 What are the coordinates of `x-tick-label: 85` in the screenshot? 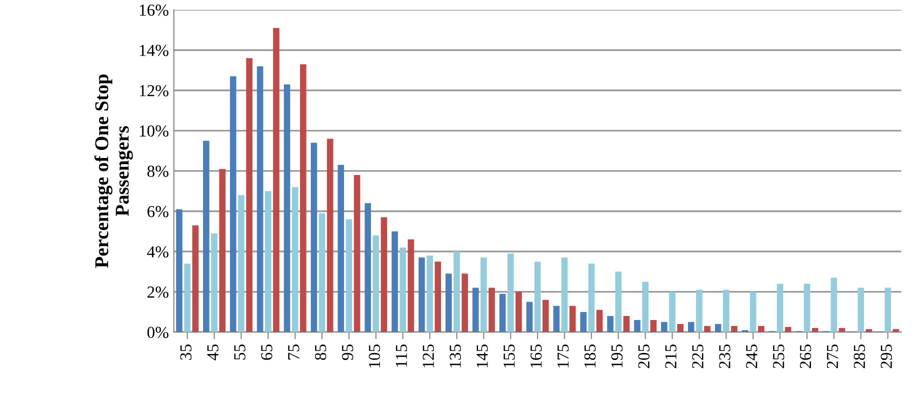 It's located at (320, 352).